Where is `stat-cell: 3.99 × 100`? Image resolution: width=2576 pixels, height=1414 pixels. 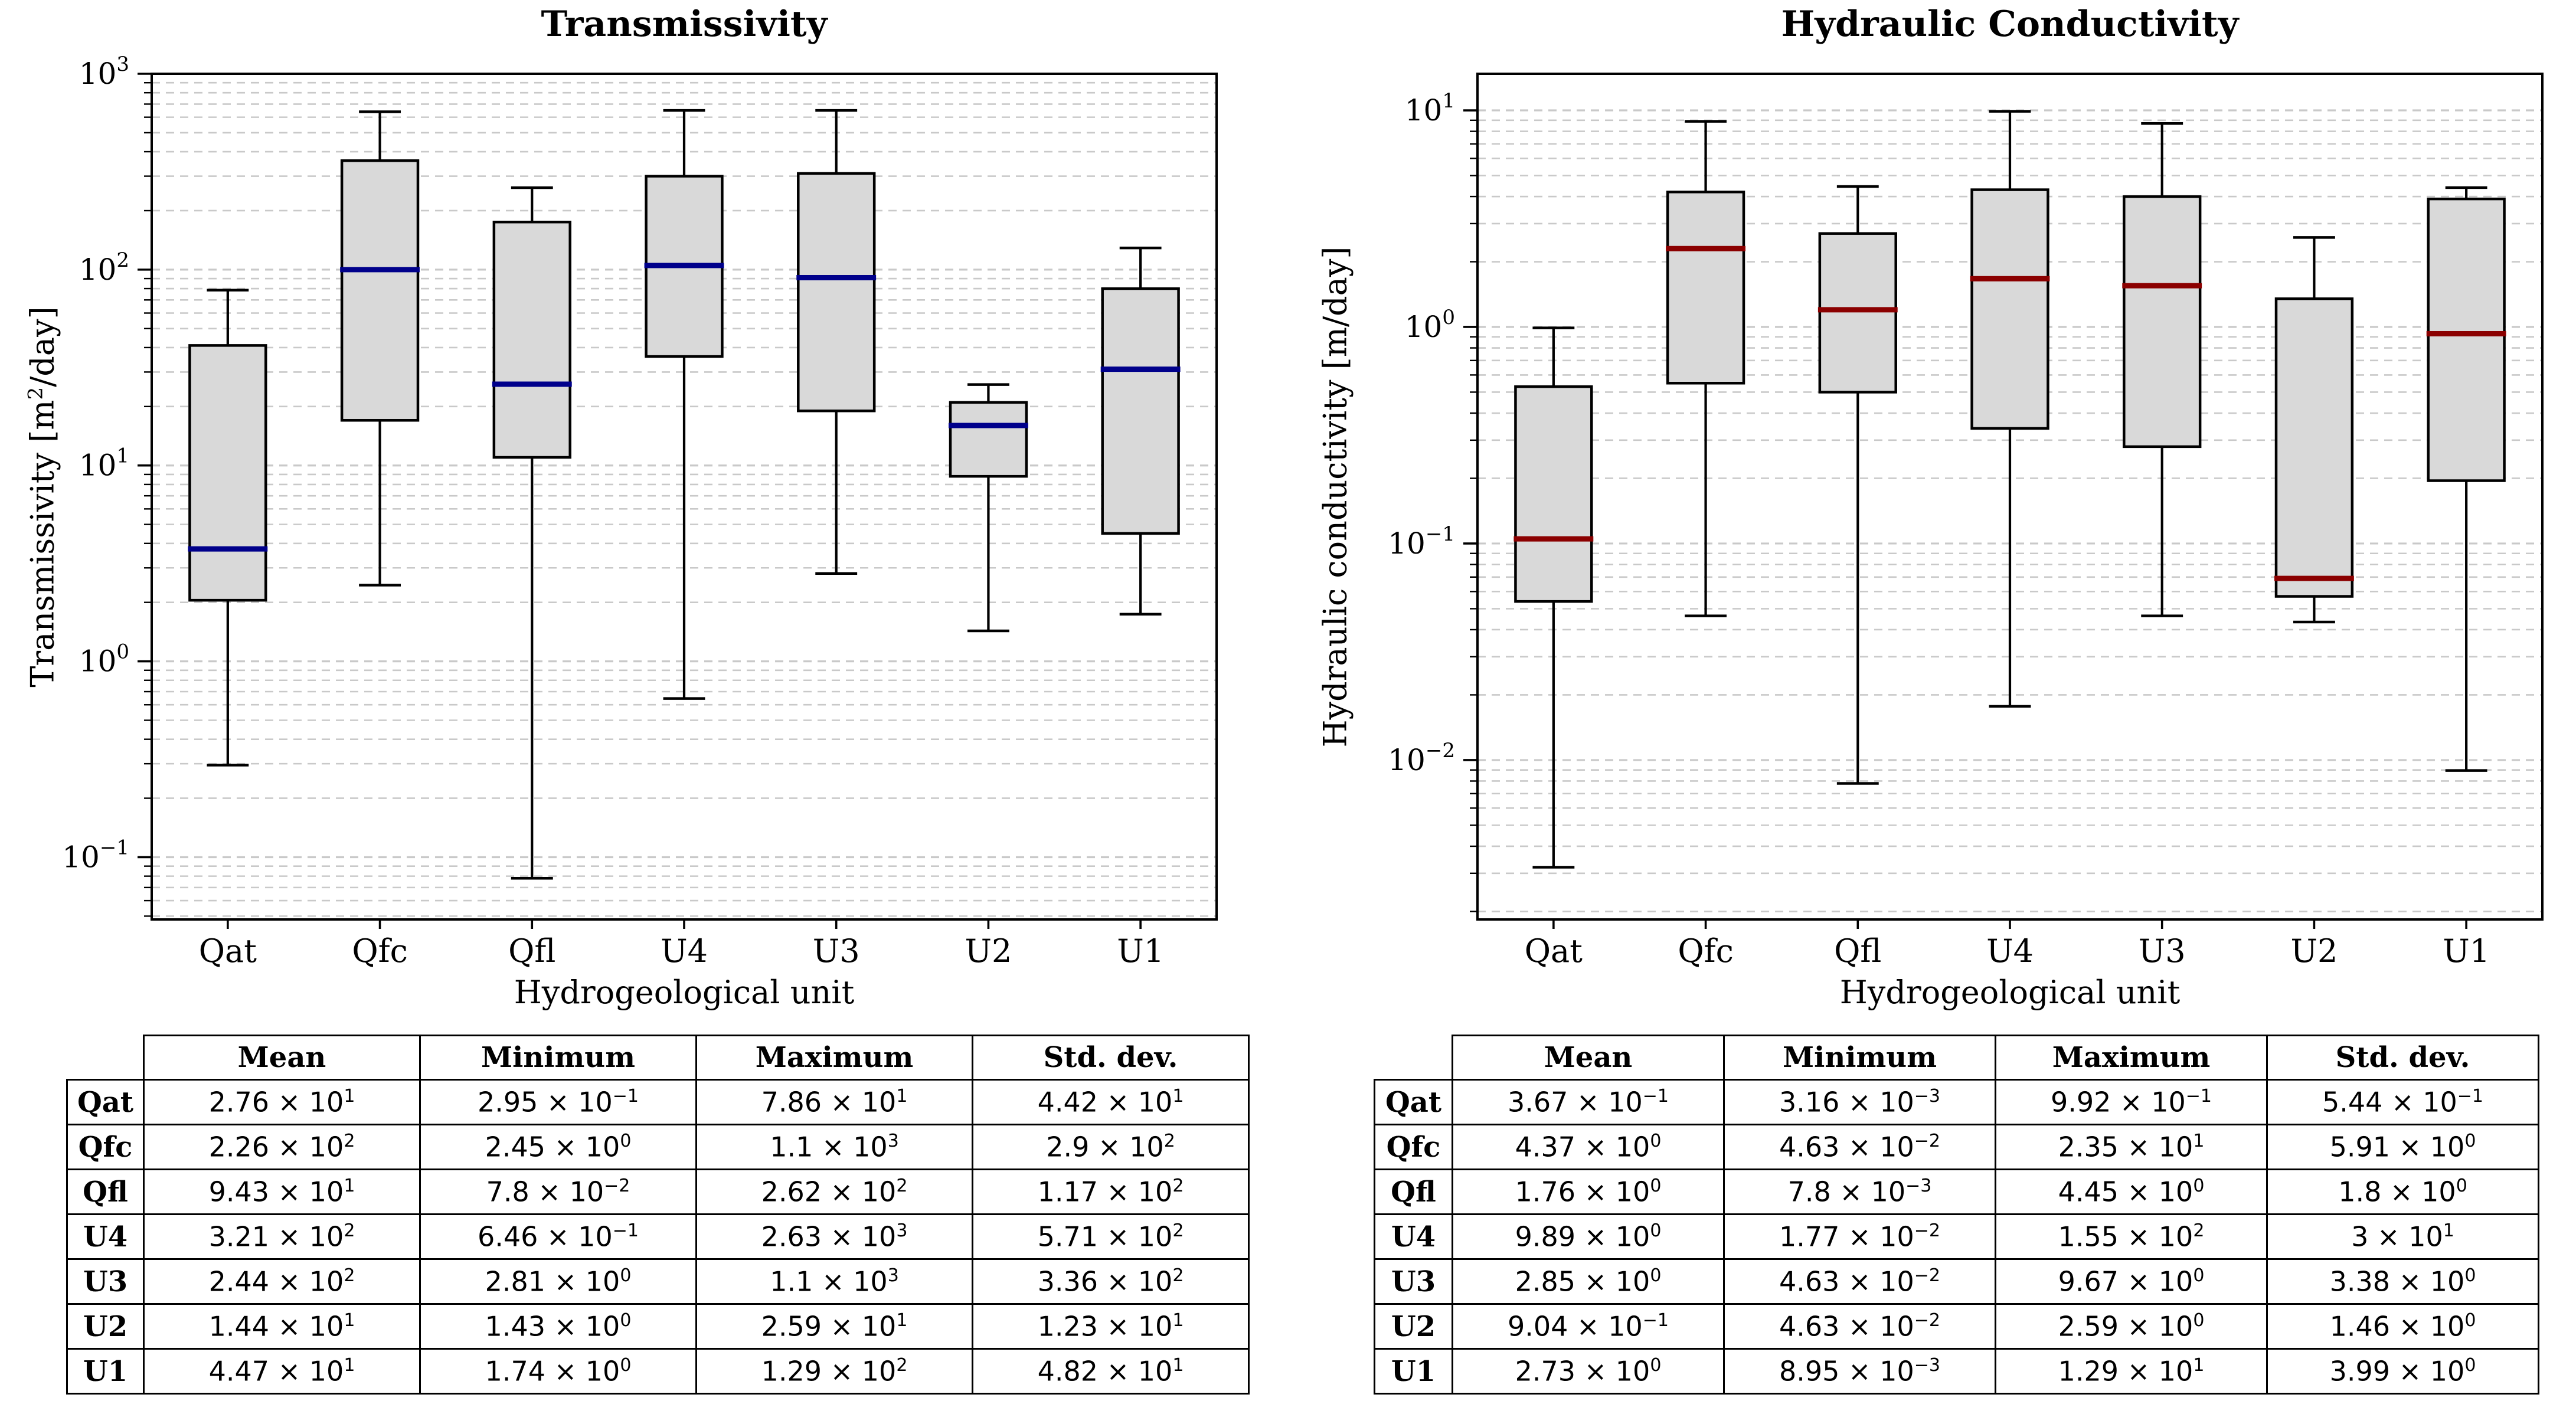
stat-cell: 3.99 × 100 is located at coordinates (2402, 1371).